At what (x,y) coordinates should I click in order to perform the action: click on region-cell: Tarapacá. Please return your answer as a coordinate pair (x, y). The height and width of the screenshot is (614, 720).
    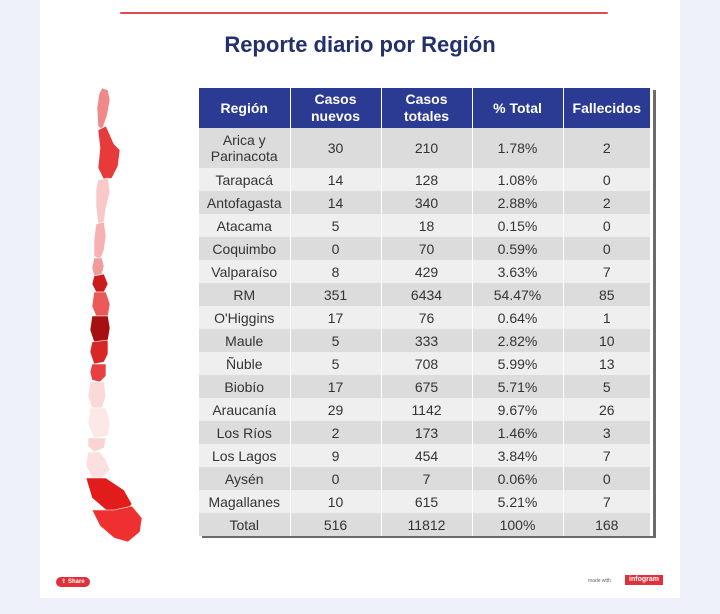
    Looking at the image, I should click on (245, 179).